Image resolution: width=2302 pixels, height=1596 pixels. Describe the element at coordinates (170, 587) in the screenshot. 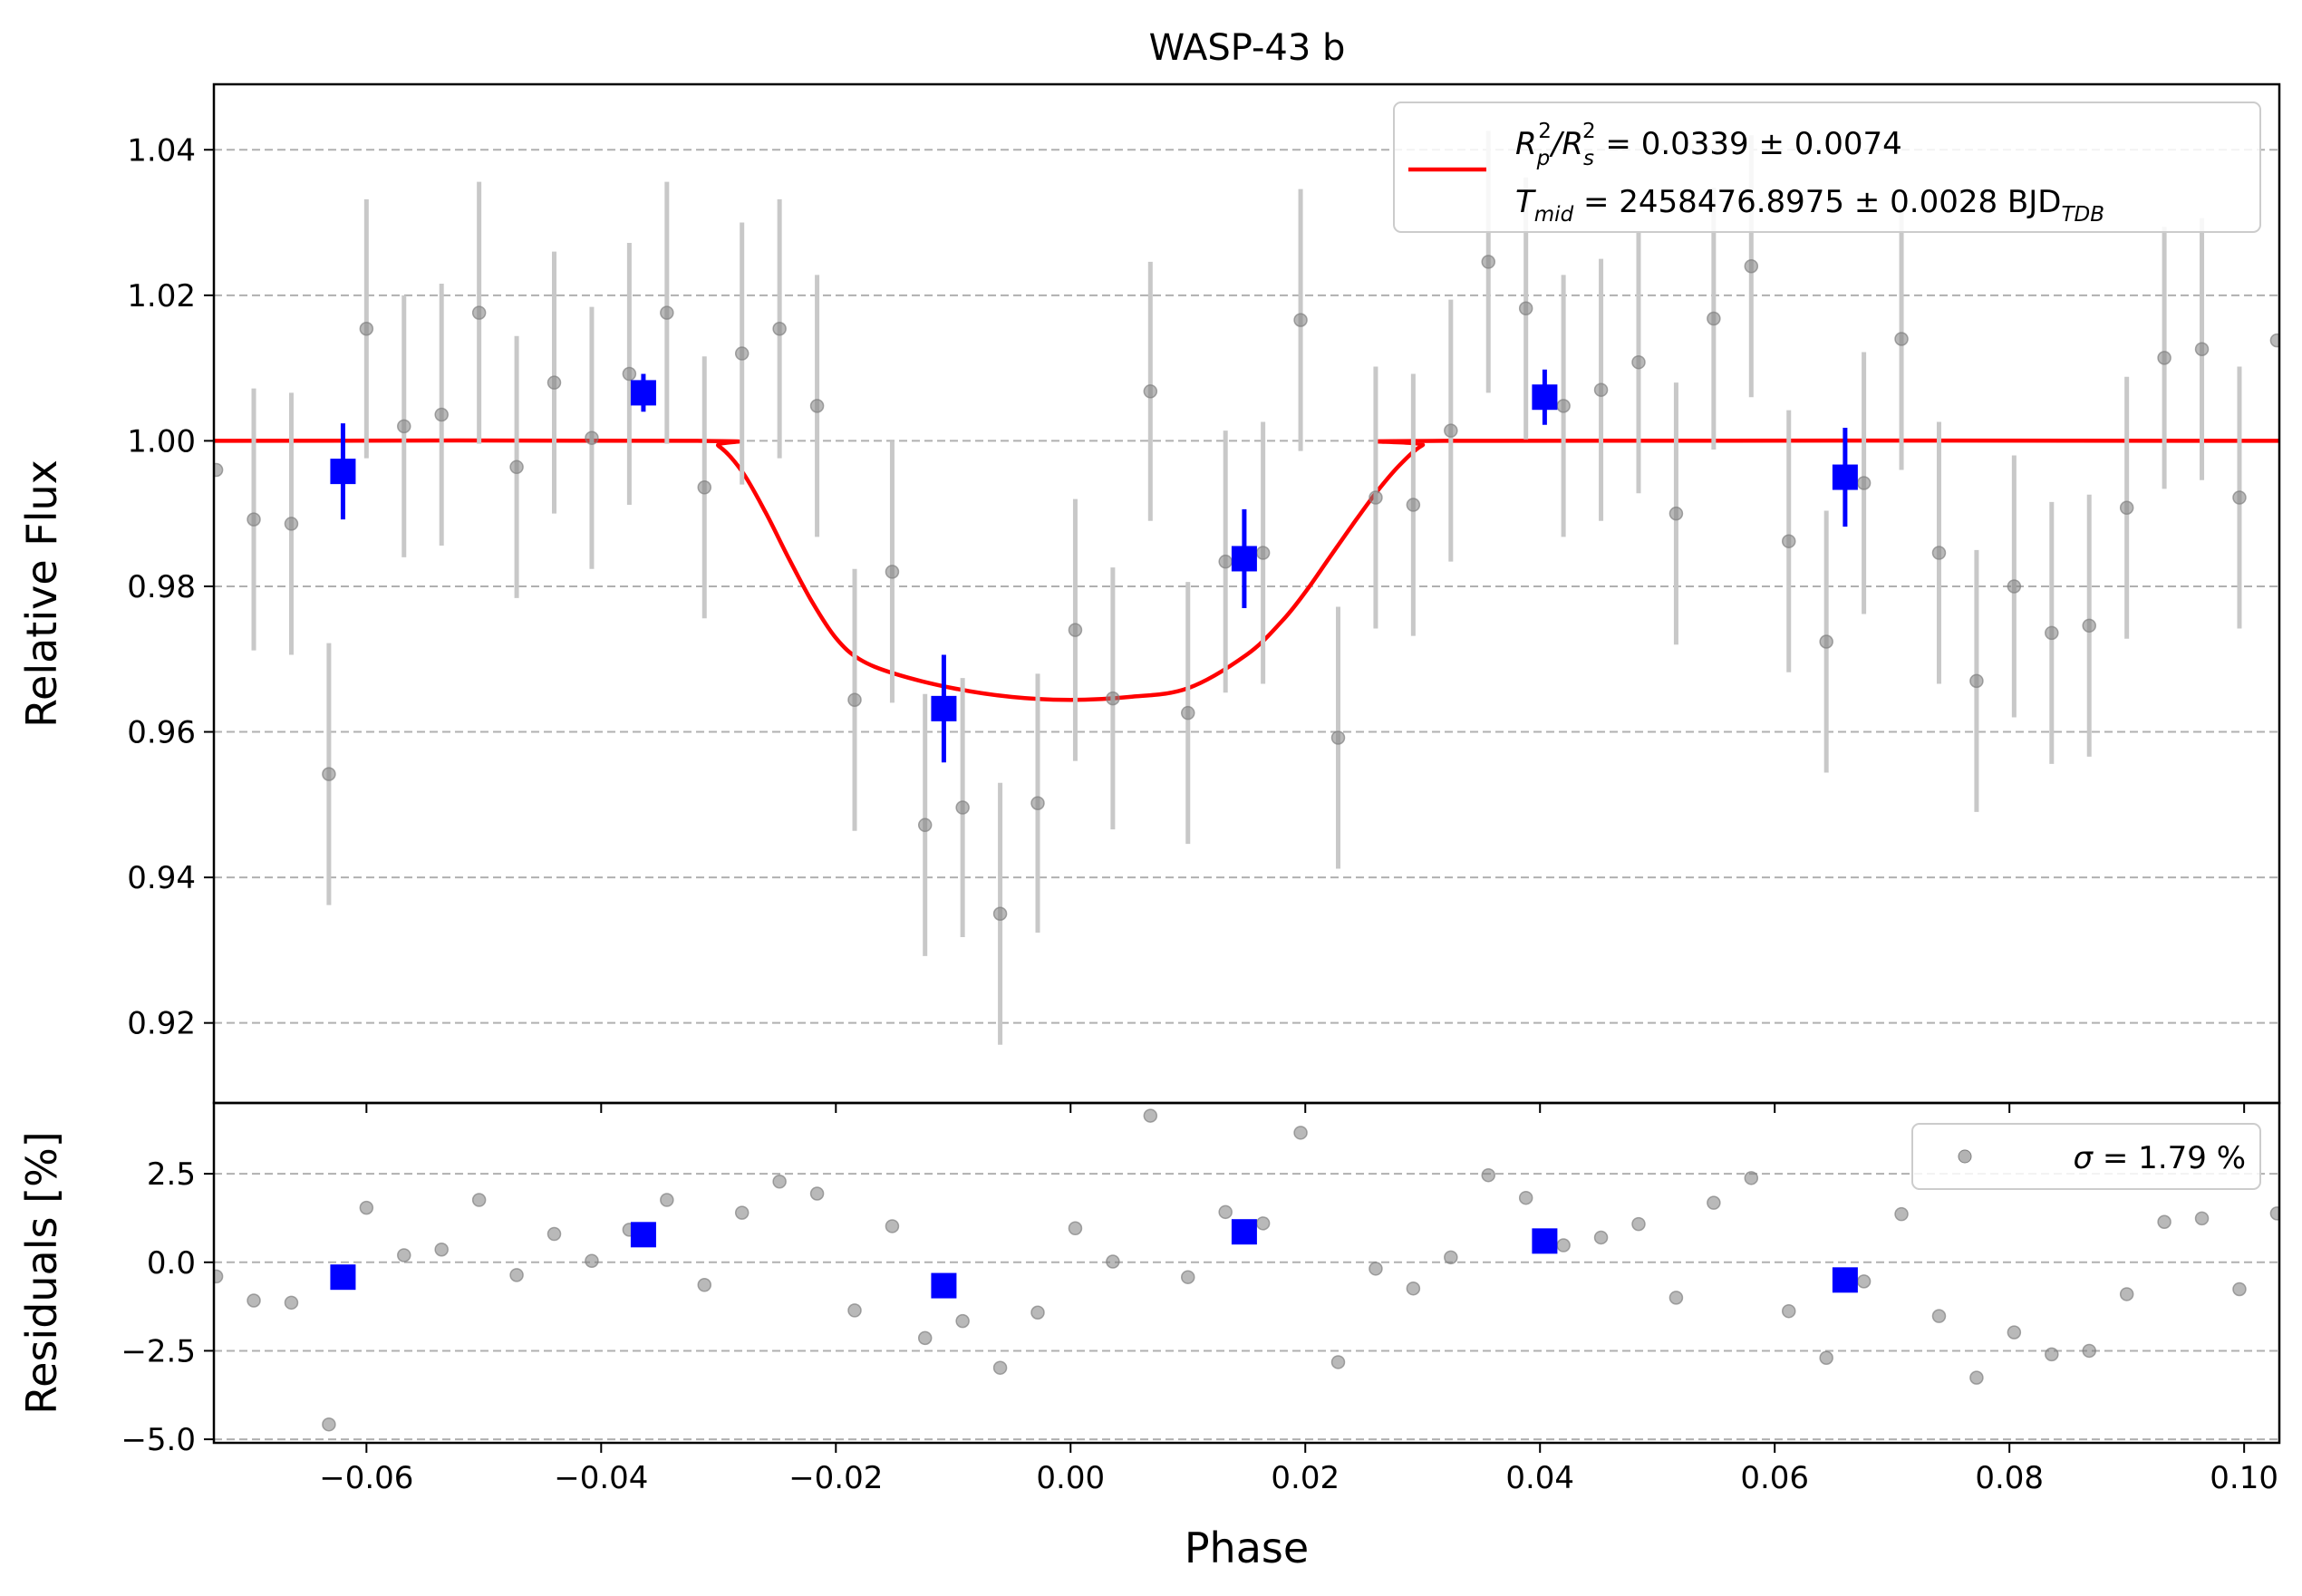

I see `main-y-ticks: 0.92 0.94 0.96 0.98 1.00 1.02 1.04` at that location.